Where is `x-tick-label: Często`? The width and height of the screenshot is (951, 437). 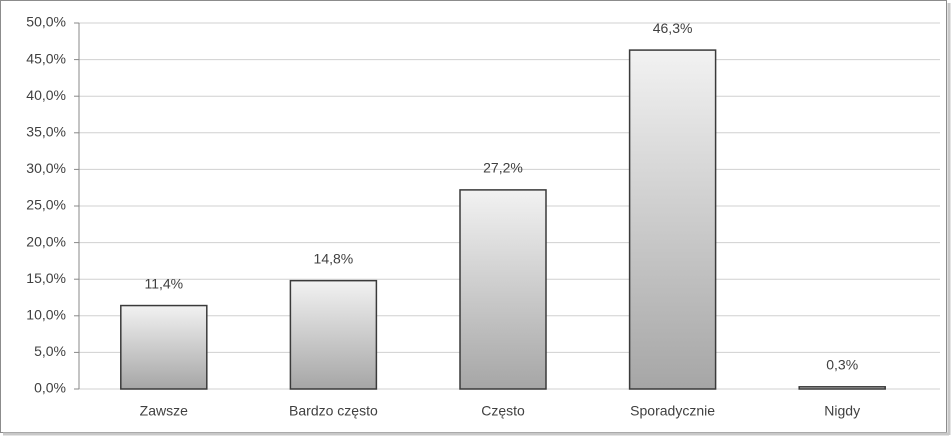
x-tick-label: Często is located at coordinates (503, 411).